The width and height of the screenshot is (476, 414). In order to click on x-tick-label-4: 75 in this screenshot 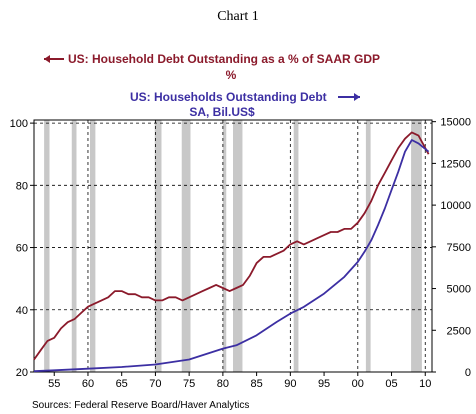, I will do `click(189, 384)`.